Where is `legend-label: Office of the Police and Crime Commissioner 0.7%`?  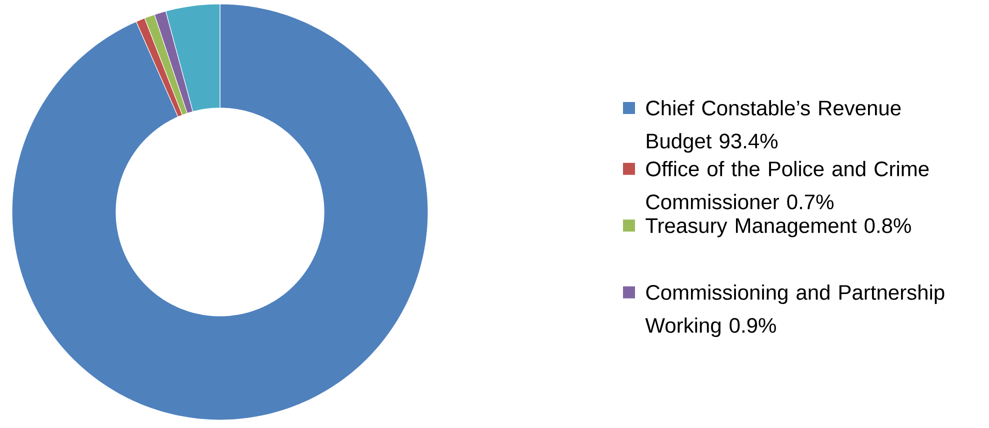 legend-label: Office of the Police and Crime Commissioner 0.7% is located at coordinates (787, 185).